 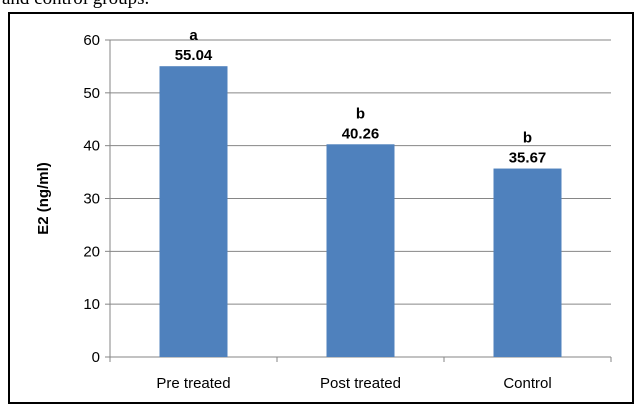 I want to click on data-label: 35.67, so click(x=528, y=158).